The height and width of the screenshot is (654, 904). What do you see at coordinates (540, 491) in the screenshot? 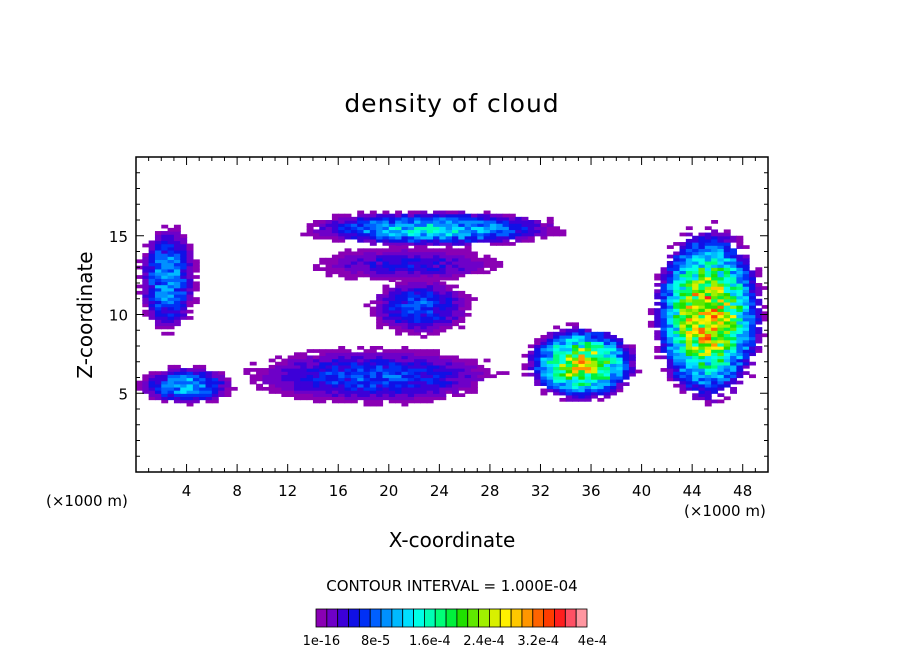
I see `x-tick-label: 32` at bounding box center [540, 491].